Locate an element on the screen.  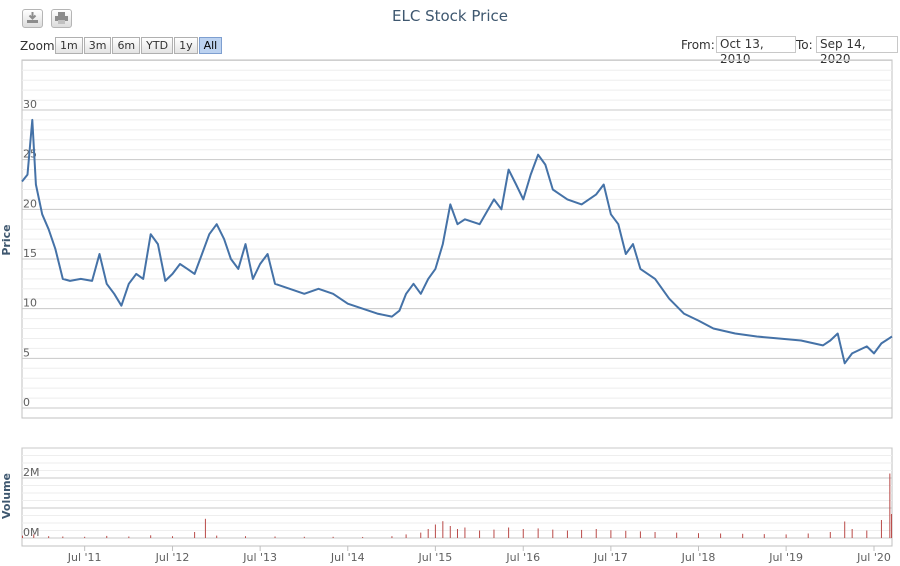
zoom-all-button: All is located at coordinates (210, 45).